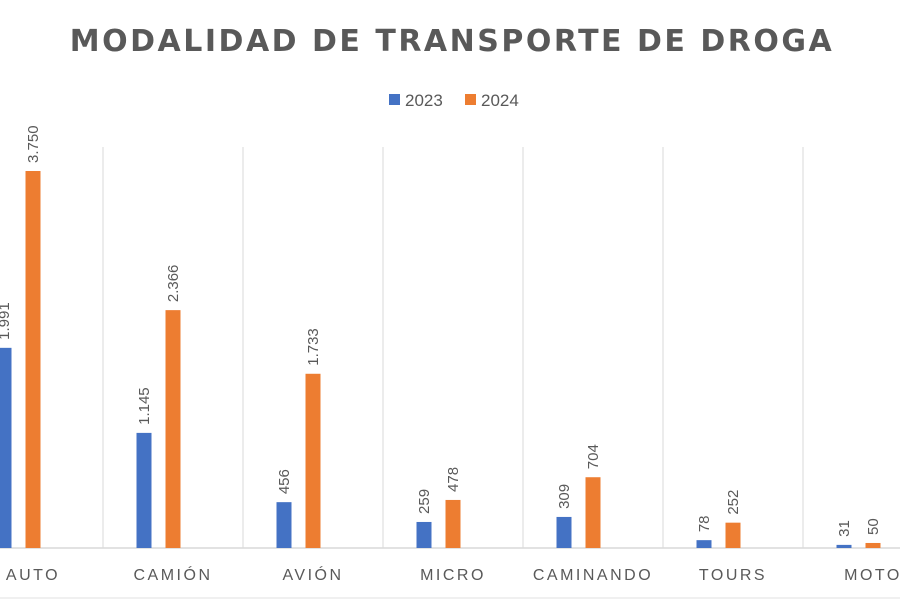 Image resolution: width=900 pixels, height=600 pixels. Describe the element at coordinates (284, 525) in the screenshot. I see `bar-2023-avión` at that location.